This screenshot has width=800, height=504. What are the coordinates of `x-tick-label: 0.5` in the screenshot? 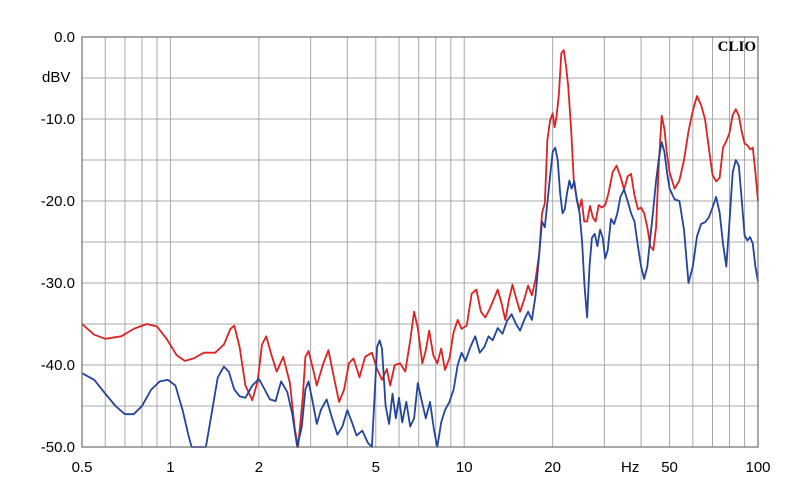 It's located at (82, 467).